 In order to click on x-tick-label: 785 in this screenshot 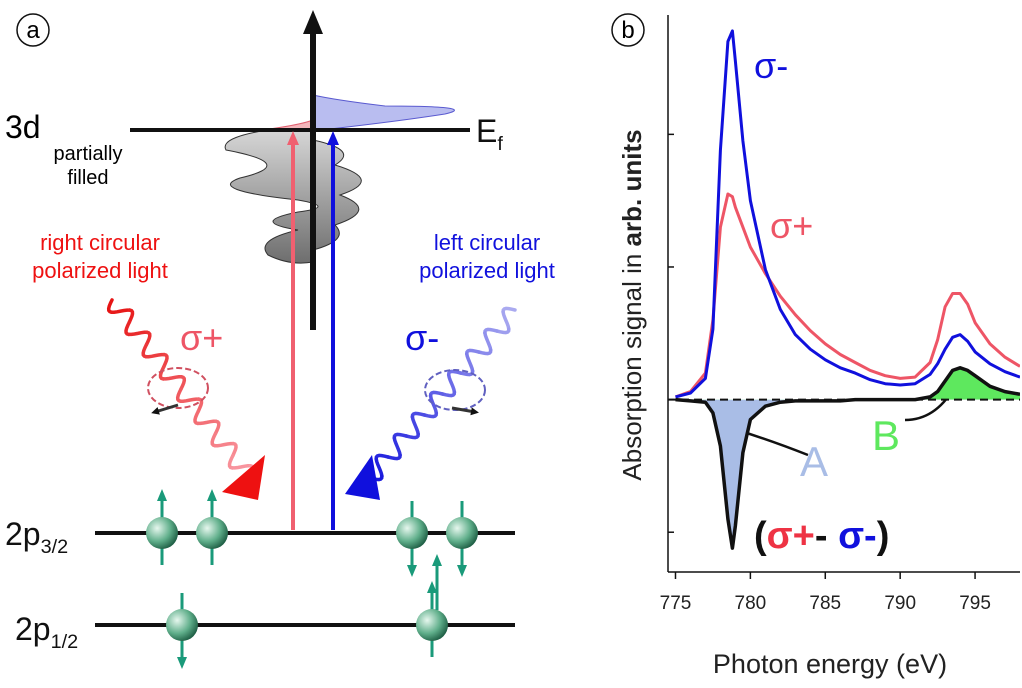, I will do `click(825, 603)`.